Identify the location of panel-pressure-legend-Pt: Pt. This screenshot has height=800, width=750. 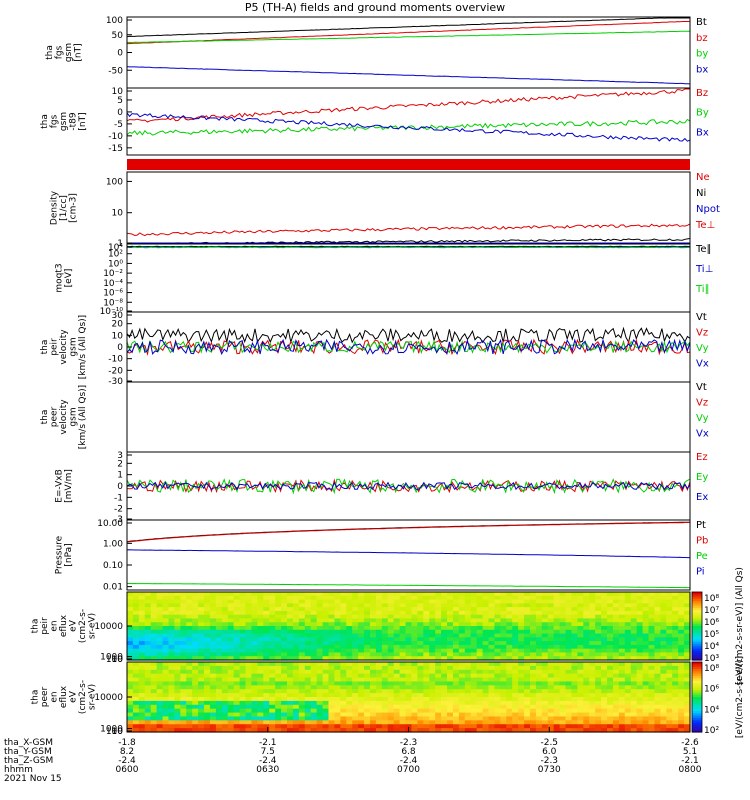
(701, 525).